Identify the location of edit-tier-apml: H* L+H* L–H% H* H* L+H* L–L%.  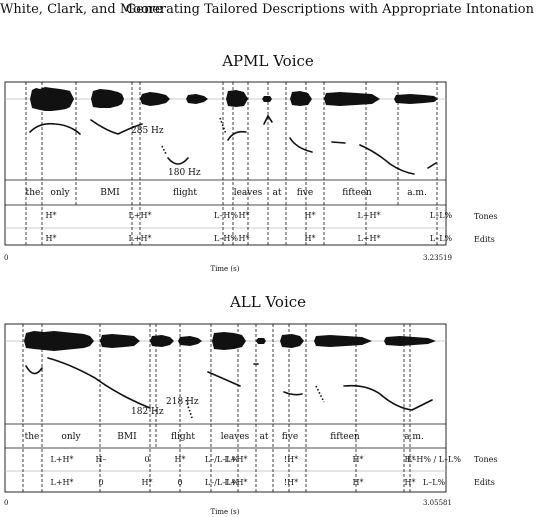
(249, 238).